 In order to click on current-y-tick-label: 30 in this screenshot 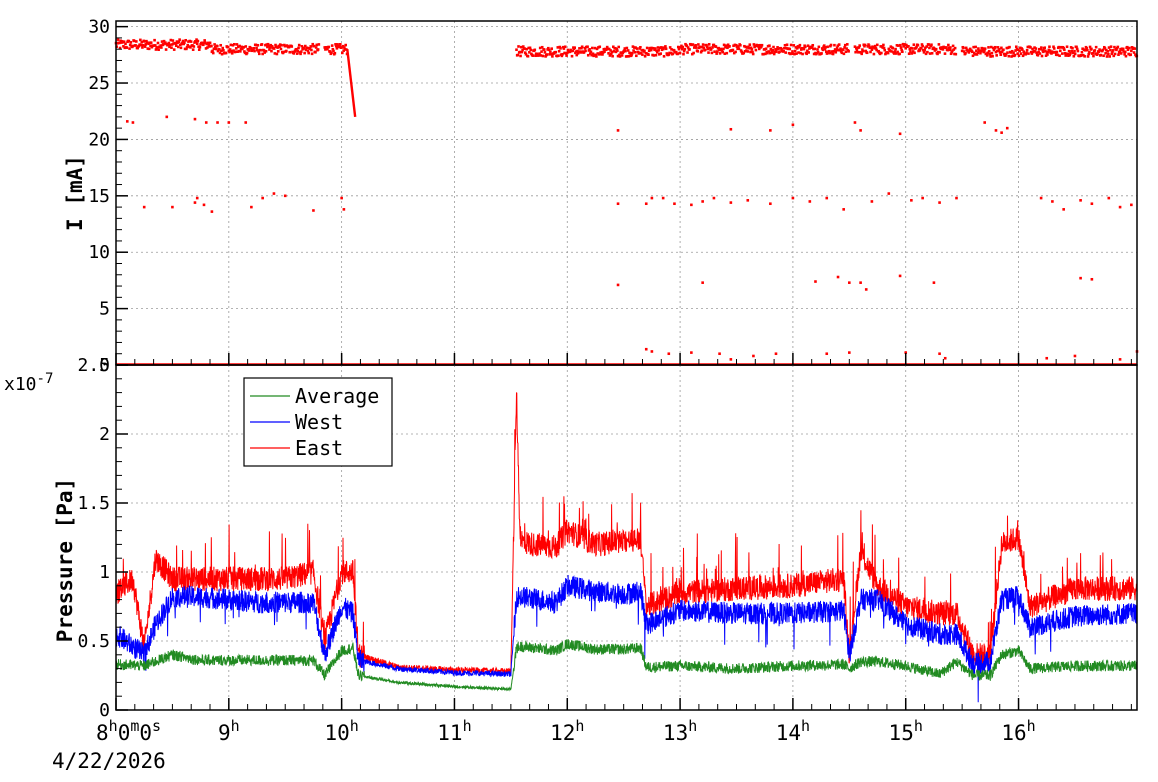, I will do `click(99, 27)`.